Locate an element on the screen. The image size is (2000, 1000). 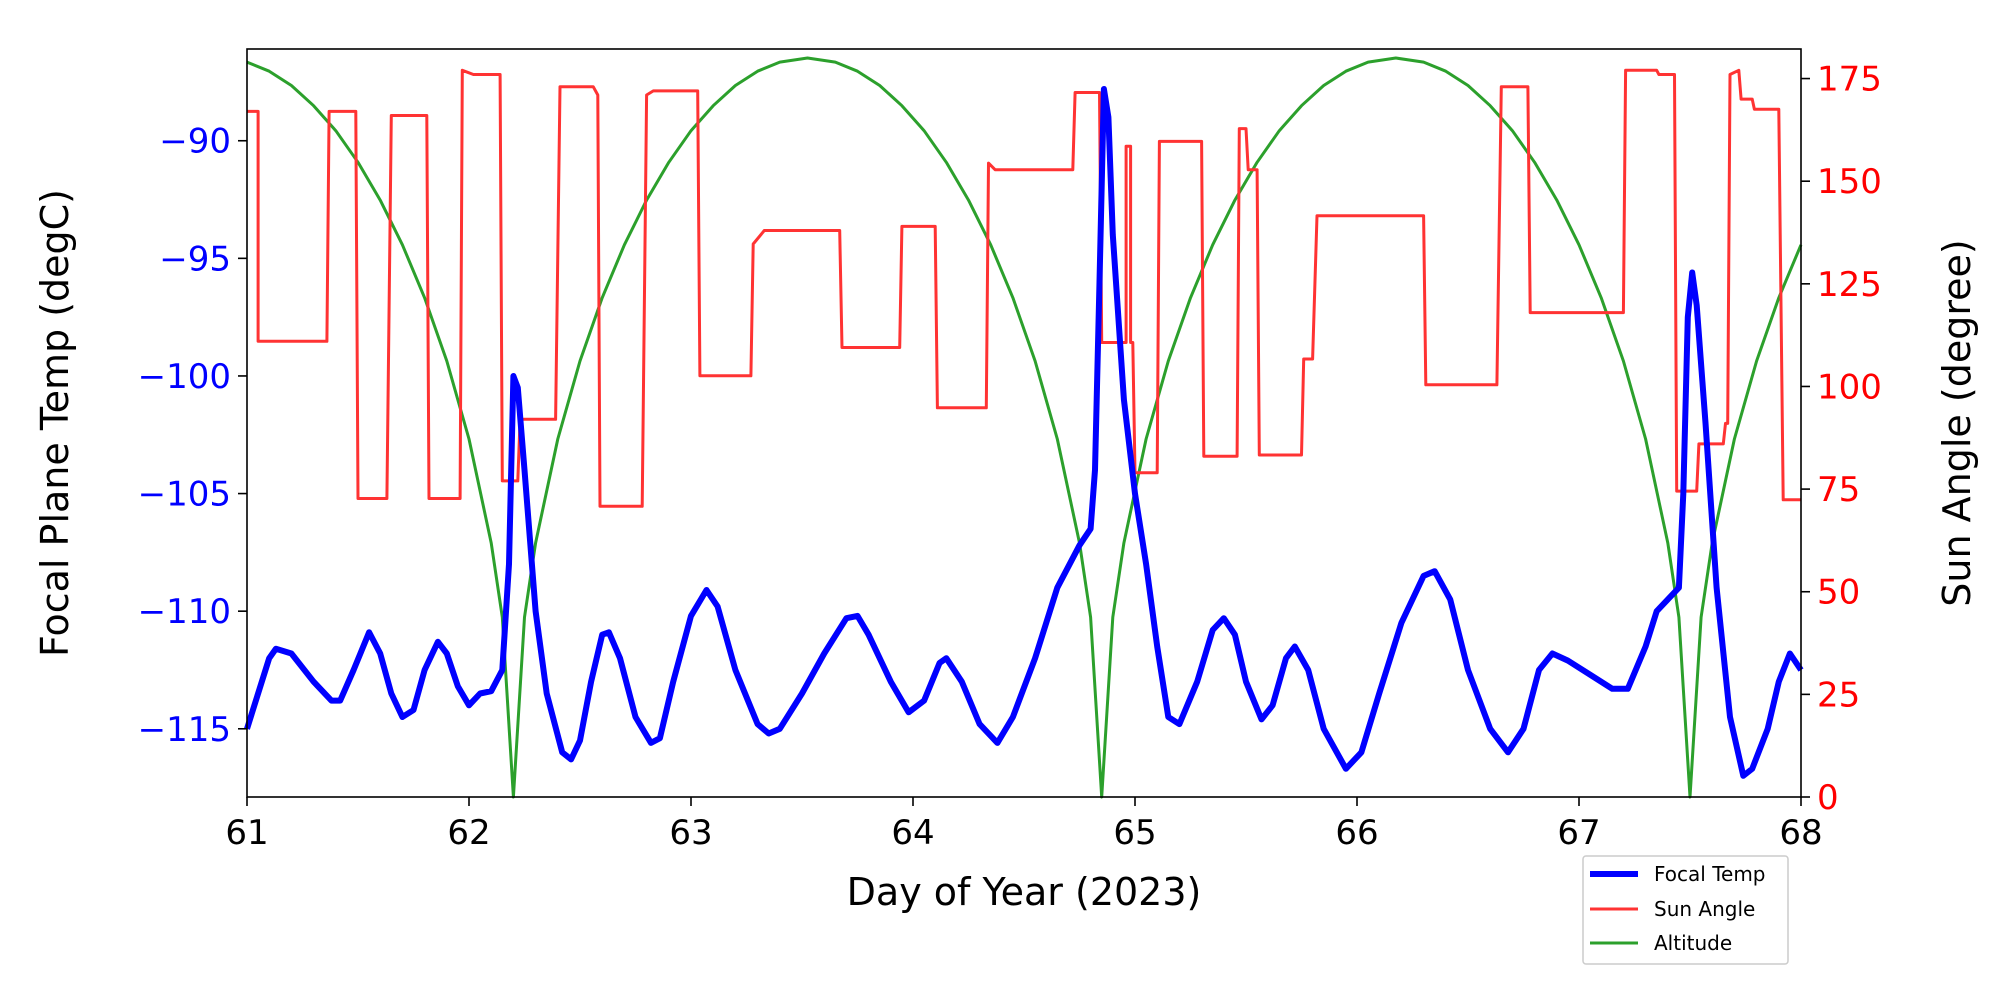
x-tick-label: 67 is located at coordinates (1578, 833).